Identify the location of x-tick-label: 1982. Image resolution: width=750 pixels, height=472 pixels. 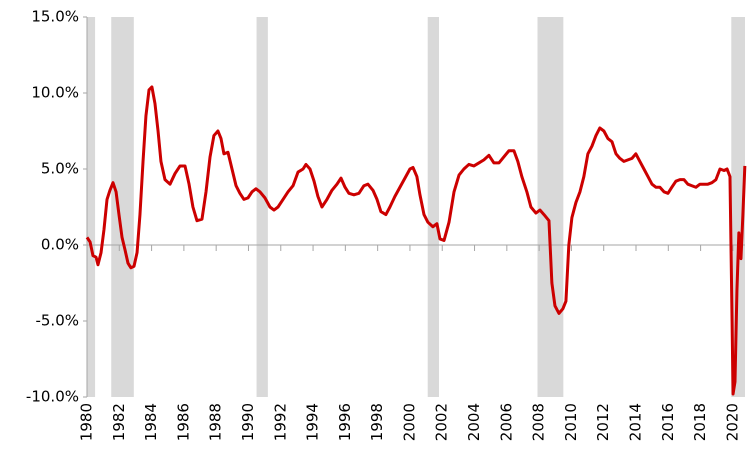
(119, 422).